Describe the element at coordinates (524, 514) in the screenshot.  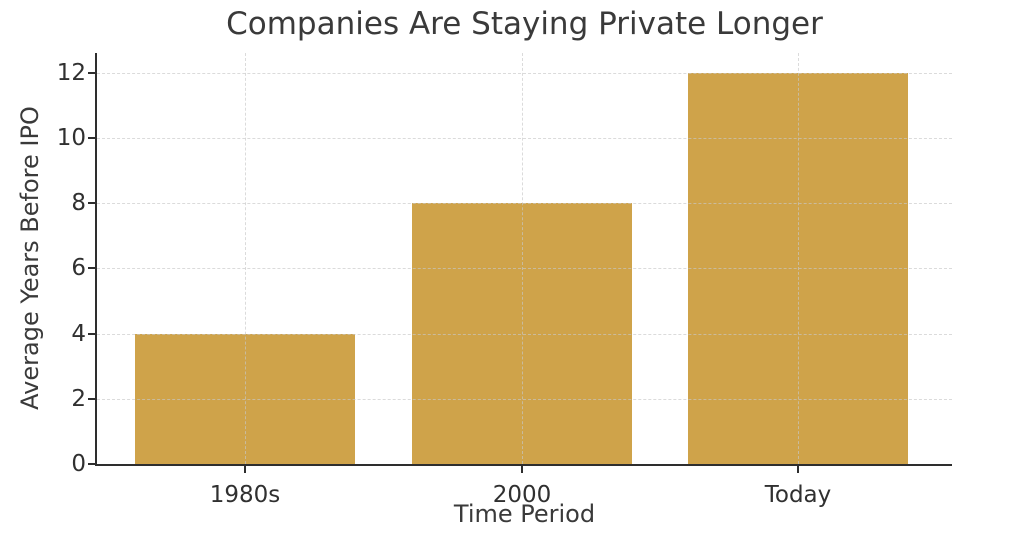
I see `x-axis-label: Time Period` at that location.